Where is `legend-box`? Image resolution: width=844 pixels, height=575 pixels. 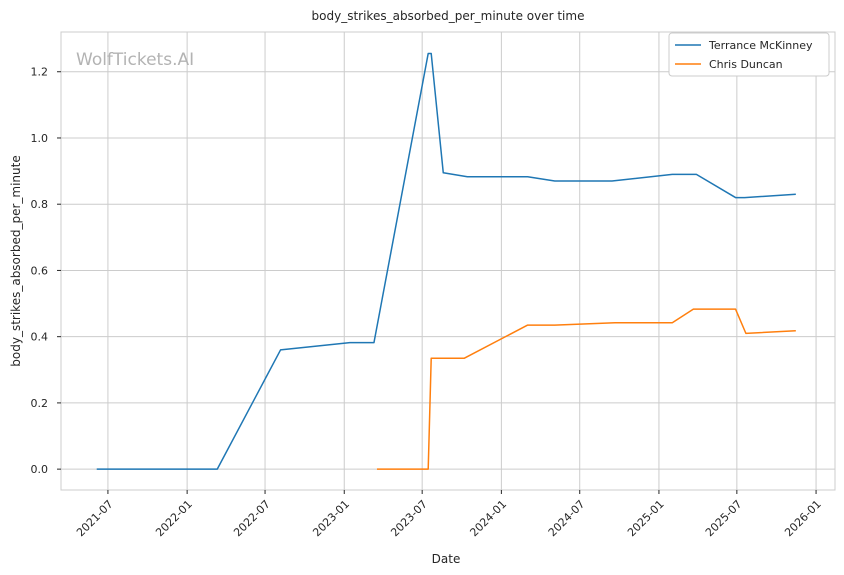 legend-box is located at coordinates (749, 54).